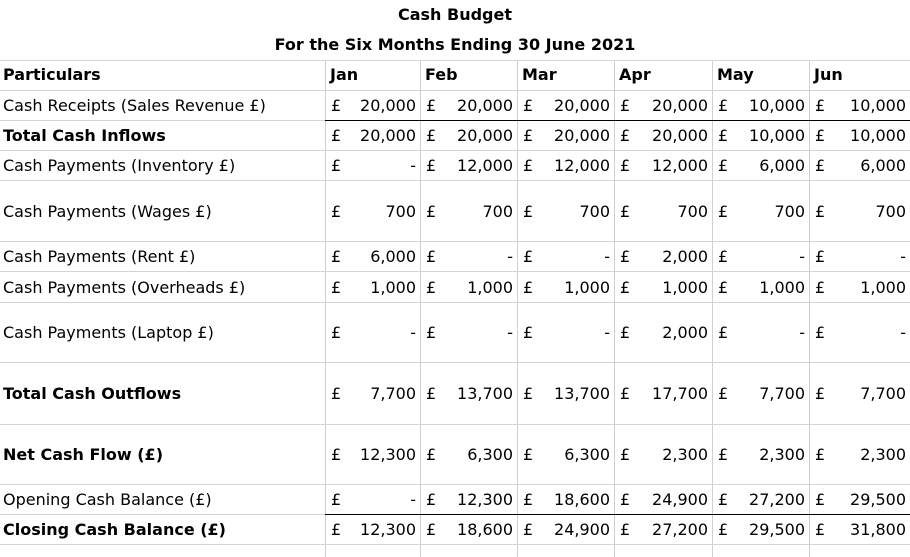 Image resolution: width=910 pixels, height=557 pixels. What do you see at coordinates (99, 256) in the screenshot?
I see `row-label: Cash Payments (Rent £)` at bounding box center [99, 256].